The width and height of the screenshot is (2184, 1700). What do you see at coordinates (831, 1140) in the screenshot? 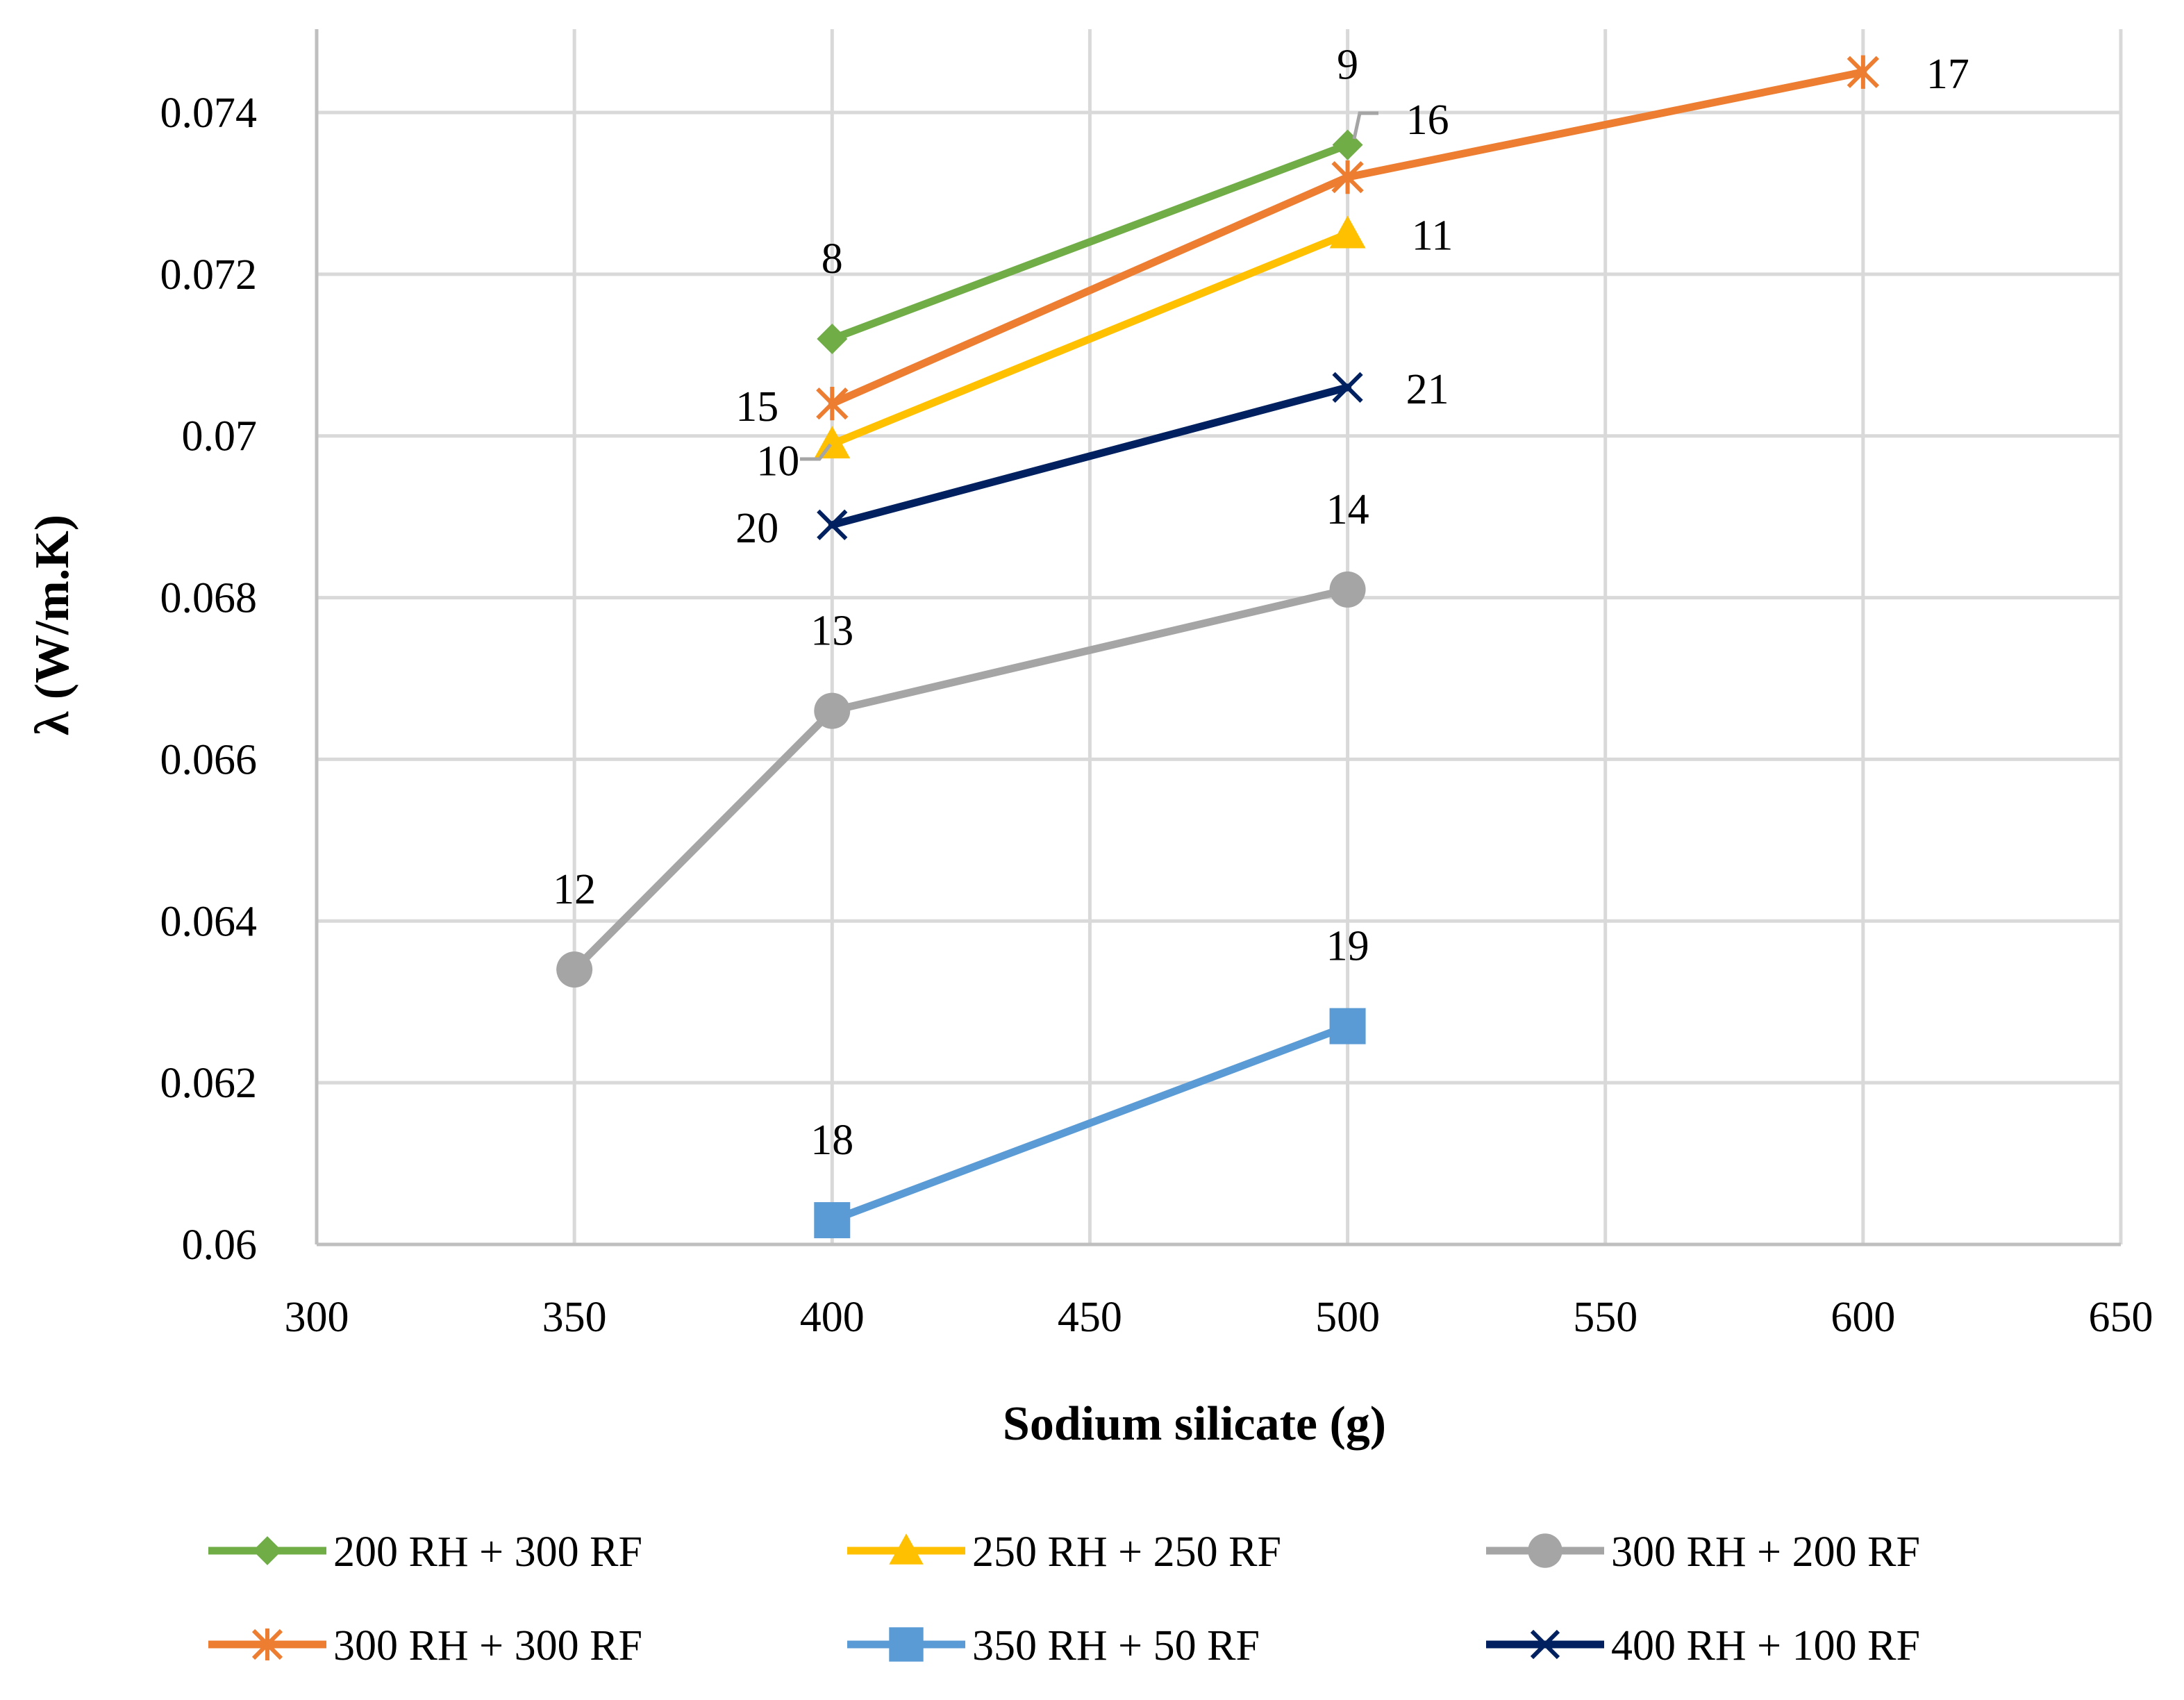
I see `data-label: 18` at bounding box center [831, 1140].